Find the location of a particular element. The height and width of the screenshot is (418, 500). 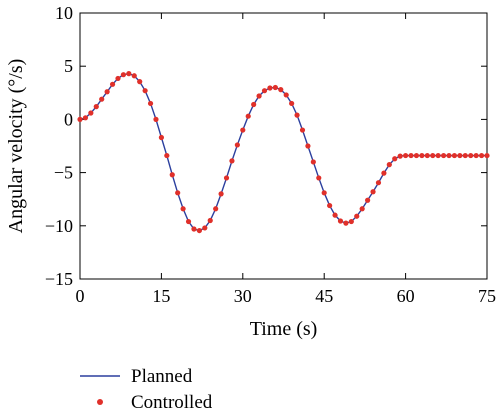

y-tick-label: −15 is located at coordinates (59, 279).